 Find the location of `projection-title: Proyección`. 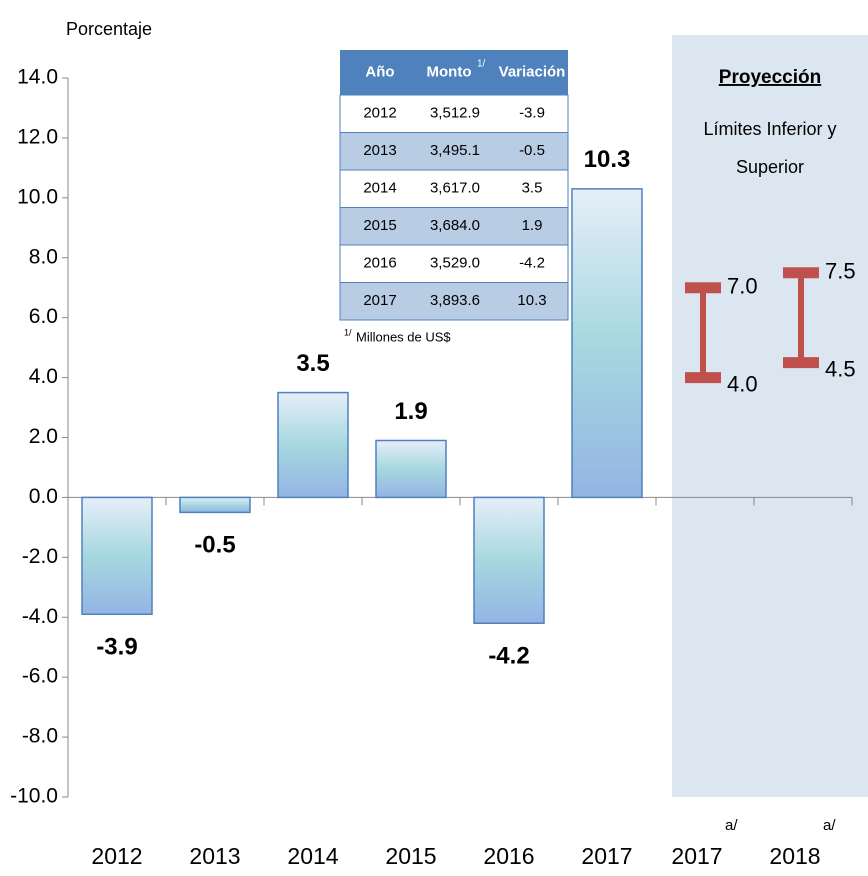

projection-title: Proyección is located at coordinates (770, 77).